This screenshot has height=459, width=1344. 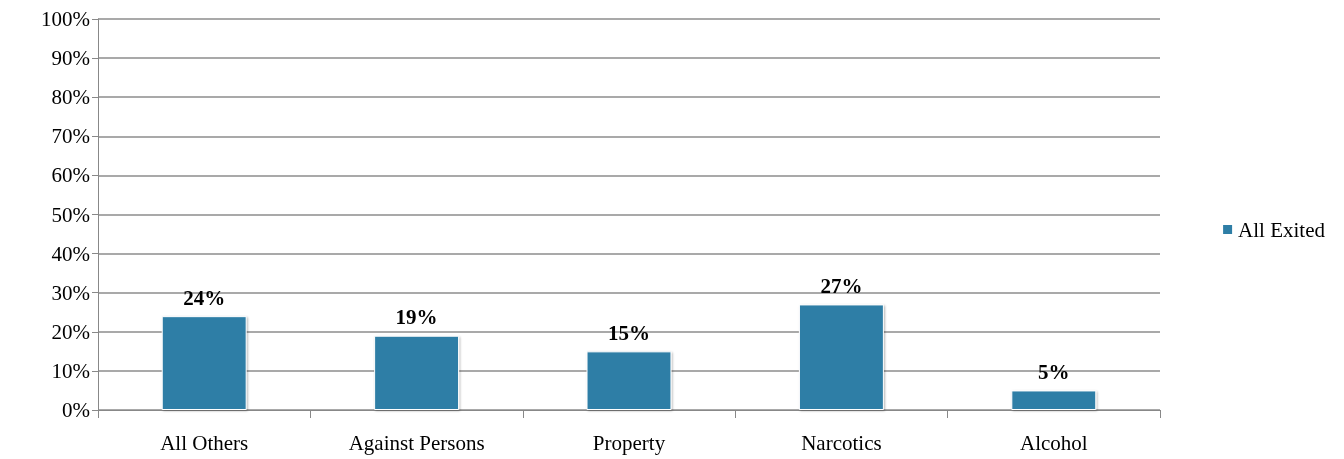 What do you see at coordinates (70, 58) in the screenshot?
I see `y-tick-label: 90%` at bounding box center [70, 58].